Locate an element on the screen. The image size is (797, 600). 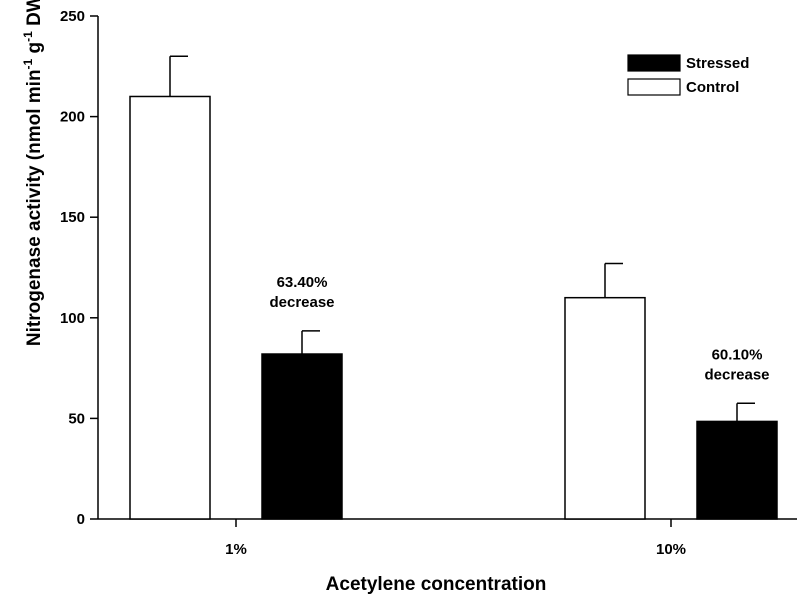
y-tick-label: 50 is located at coordinates (76, 418).